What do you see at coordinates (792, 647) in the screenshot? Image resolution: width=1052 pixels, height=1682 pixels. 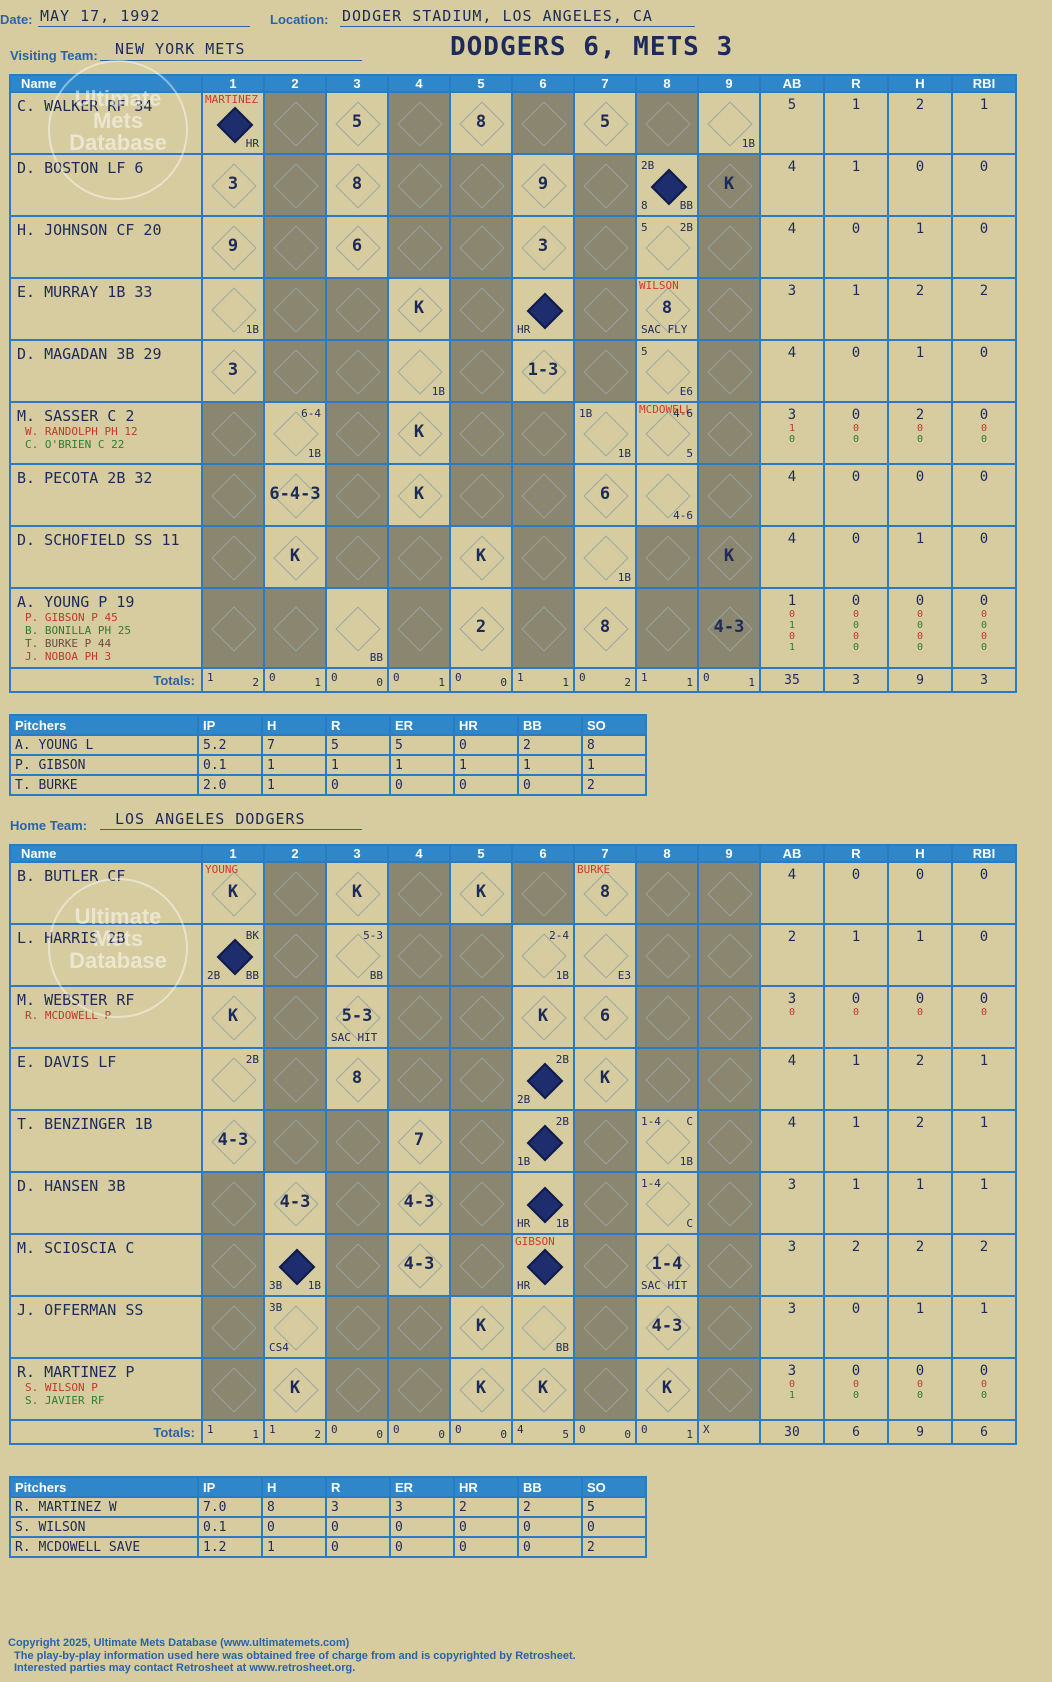 I see `ab-value: 1` at bounding box center [792, 647].